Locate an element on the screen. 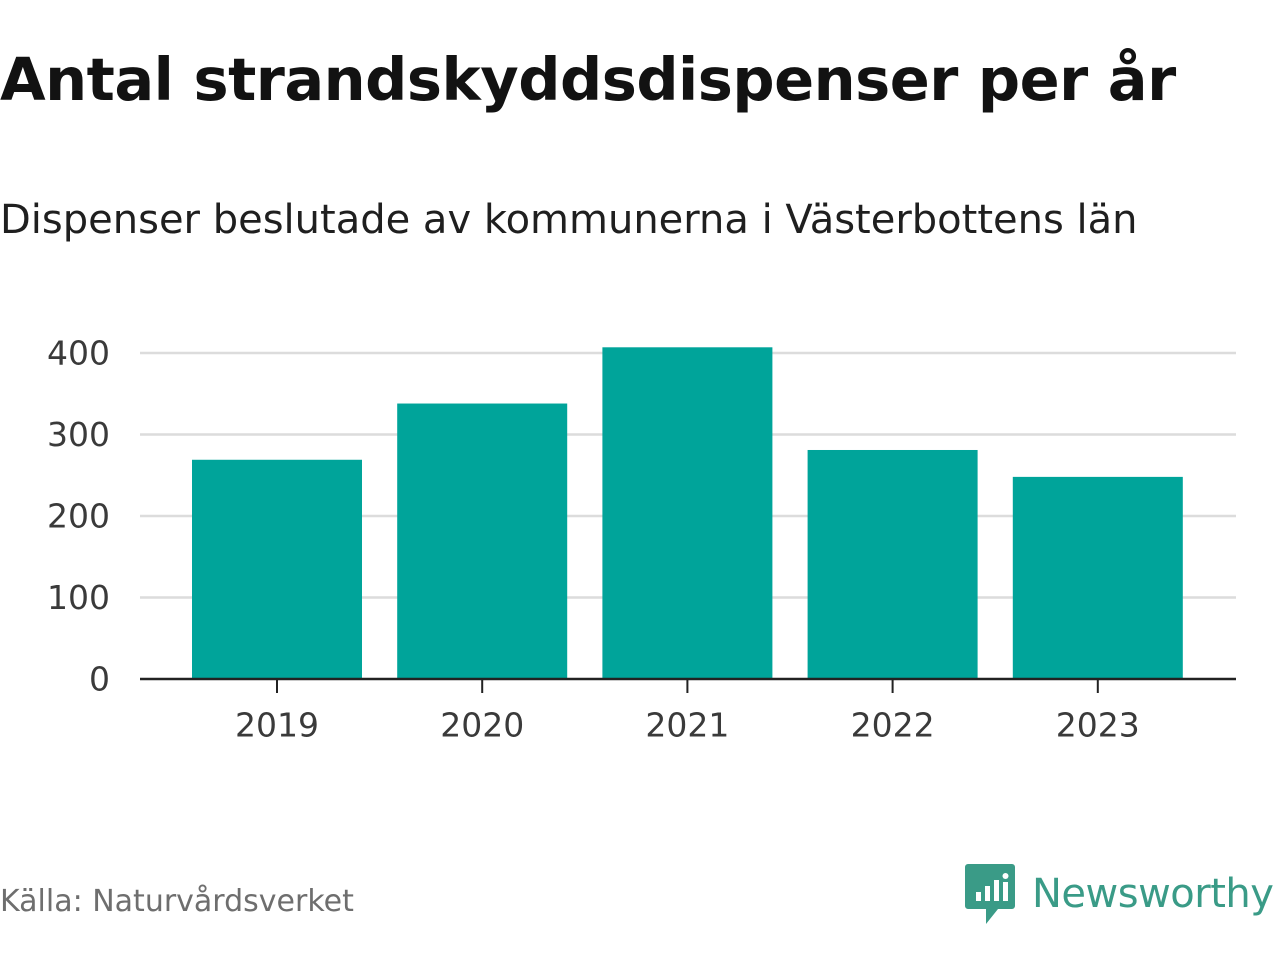 The height and width of the screenshot is (960, 1280). brand-logo: Newsworthy is located at coordinates (1119, 894).